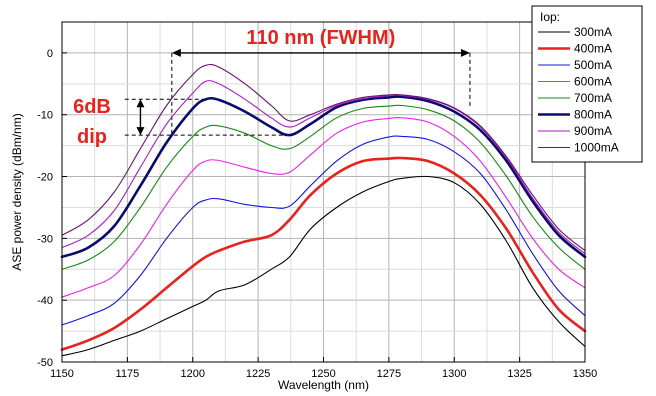 The image size is (656, 396). What do you see at coordinates (45, 301) in the screenshot?
I see `y-tick-label: -40` at bounding box center [45, 301].